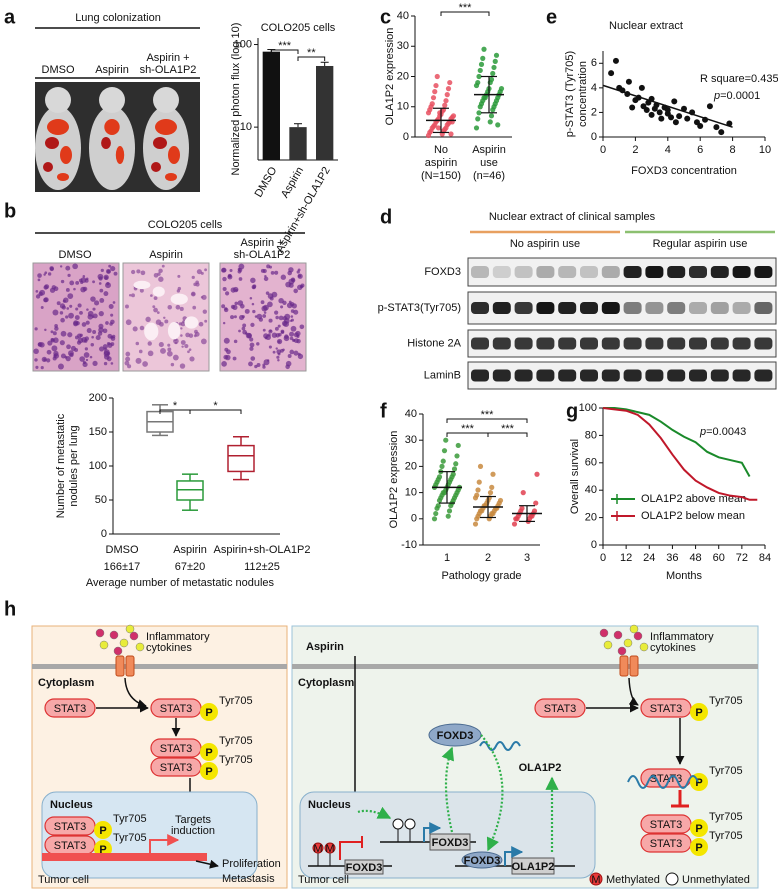 The image size is (778, 892). I want to click on phospho-site, so click(209, 712).